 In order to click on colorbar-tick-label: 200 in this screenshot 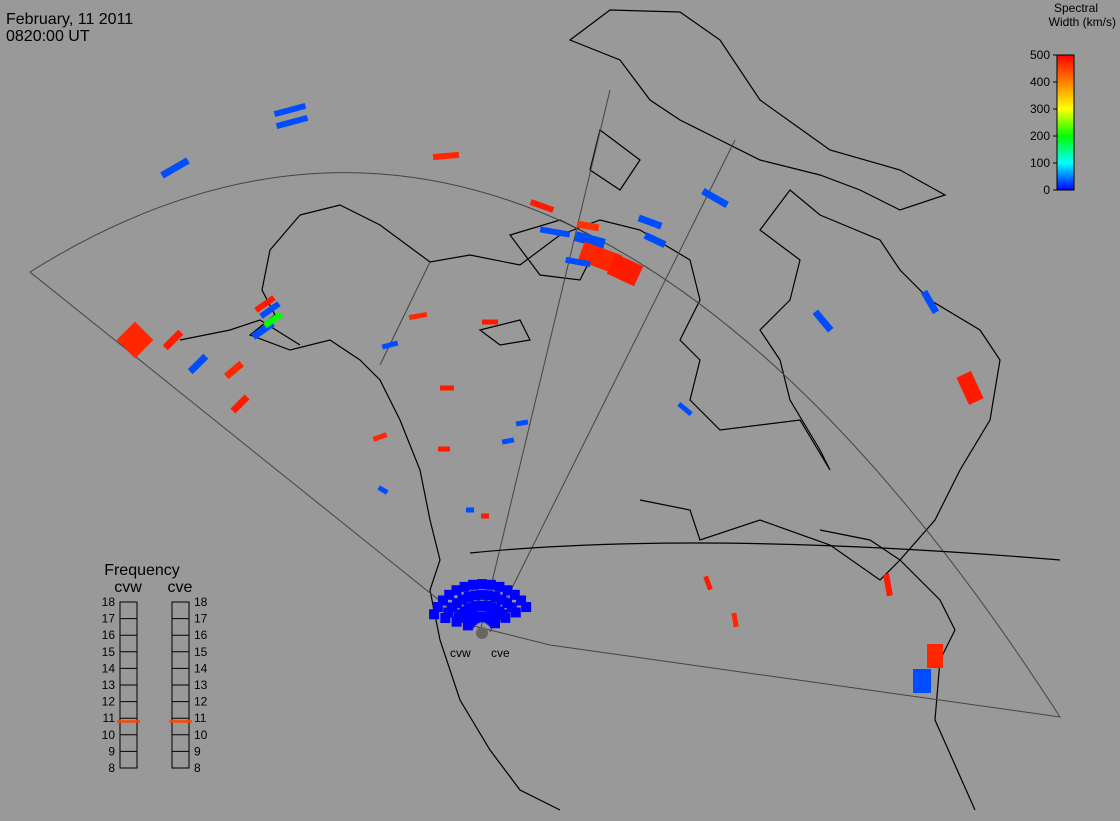, I will do `click(1040, 136)`.